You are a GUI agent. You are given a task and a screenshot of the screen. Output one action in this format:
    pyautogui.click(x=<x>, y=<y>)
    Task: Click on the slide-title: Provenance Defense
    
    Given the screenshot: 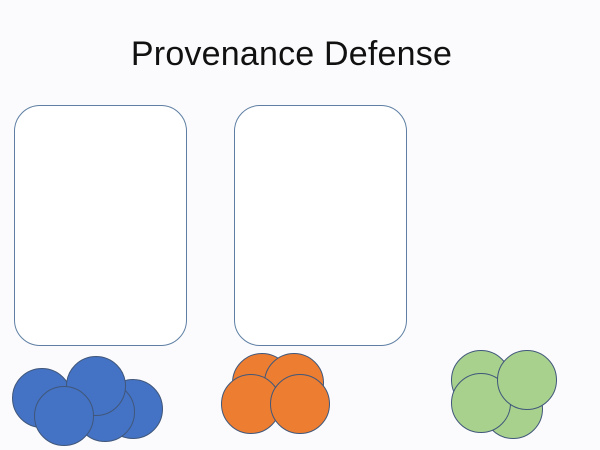 What is the action you would take?
    pyautogui.click(x=291, y=54)
    